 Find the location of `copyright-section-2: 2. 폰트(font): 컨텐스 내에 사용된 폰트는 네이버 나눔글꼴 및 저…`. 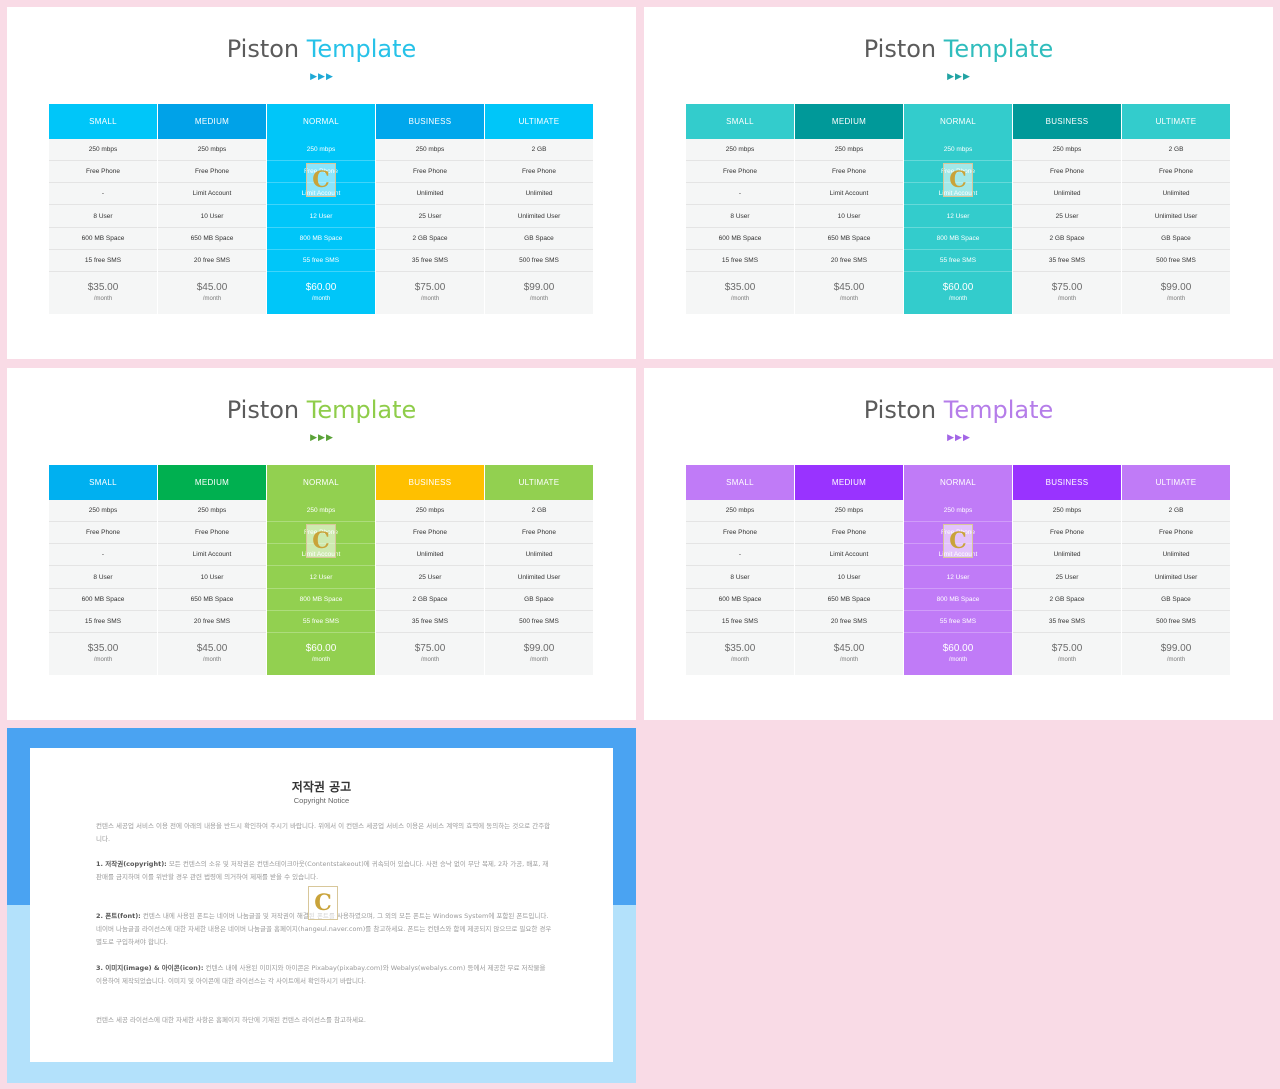

copyright-section-2: 2. 폰트(font): 컨텐스 내에 사용된 폰트는 네이버 나눔글꼴 및 저… is located at coordinates (324, 929).